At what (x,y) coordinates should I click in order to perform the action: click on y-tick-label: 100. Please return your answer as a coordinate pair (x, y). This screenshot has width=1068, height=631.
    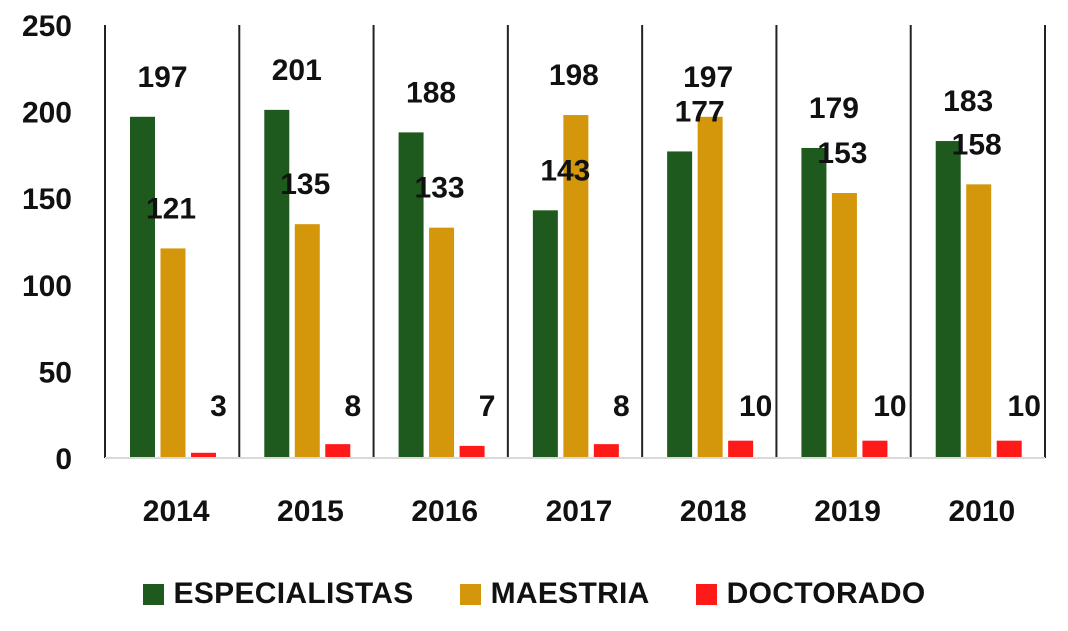
    Looking at the image, I should click on (47, 286).